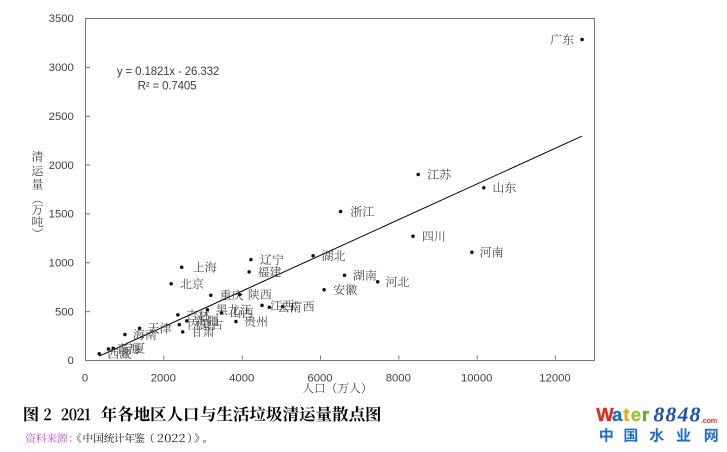  Describe the element at coordinates (61, 215) in the screenshot. I see `svg-text: 1500` at that location.